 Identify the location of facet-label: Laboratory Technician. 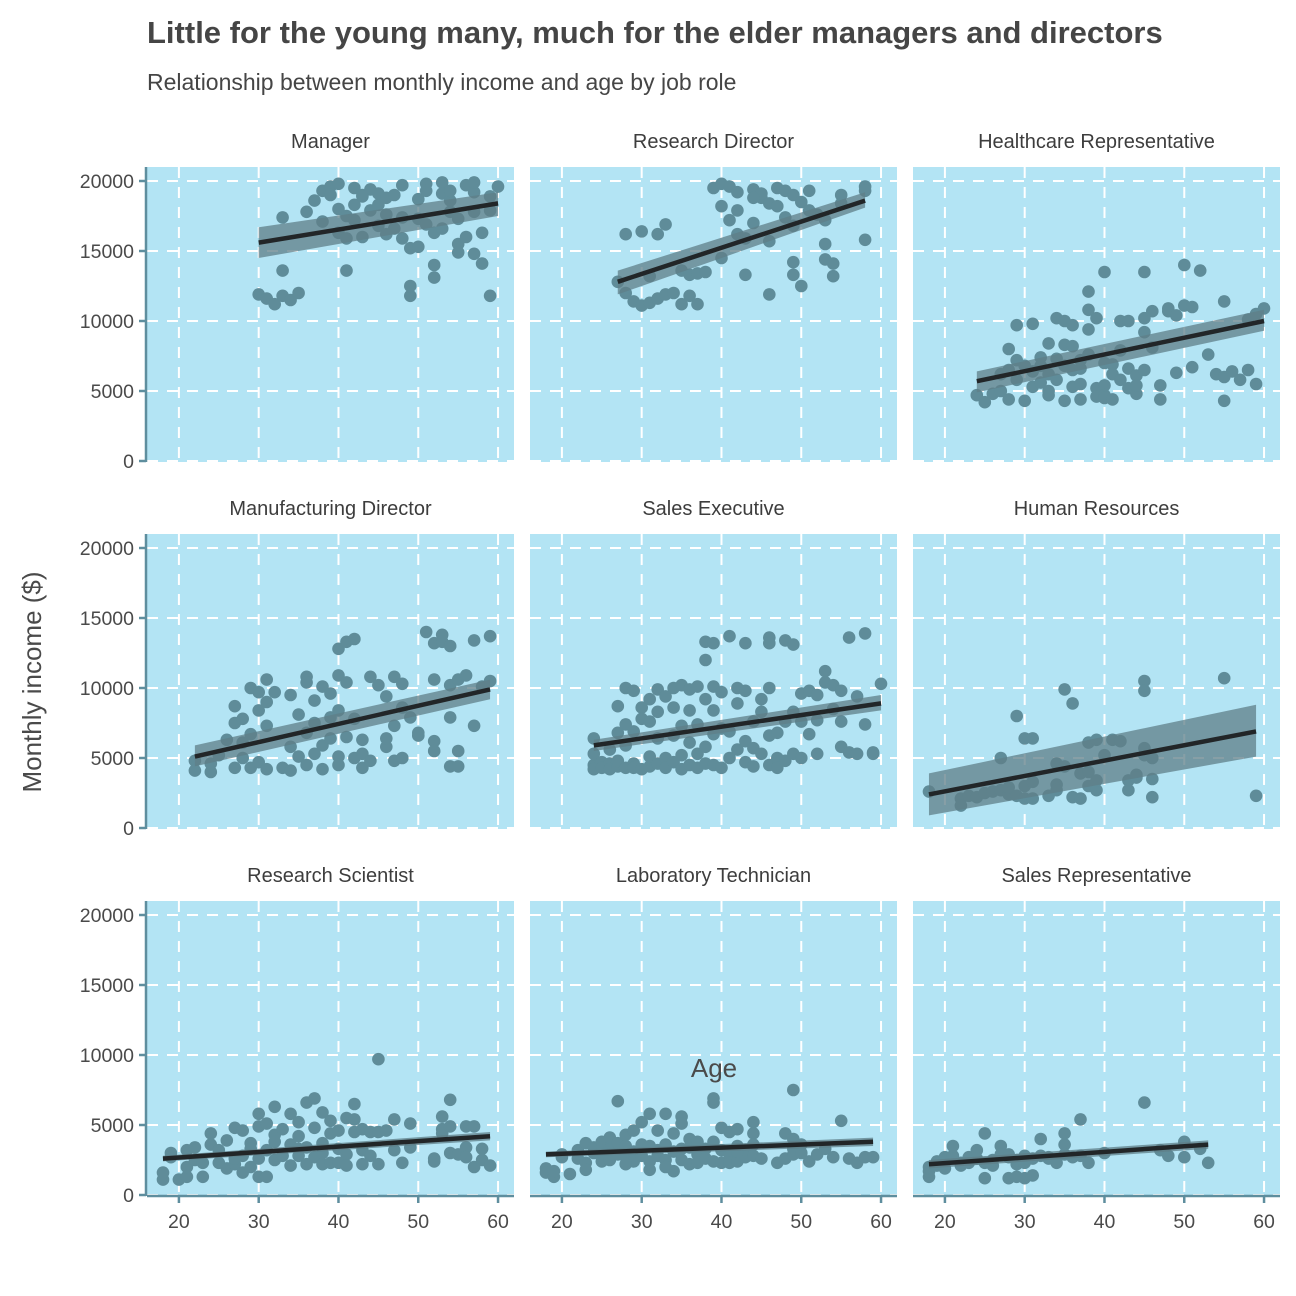
(713, 876).